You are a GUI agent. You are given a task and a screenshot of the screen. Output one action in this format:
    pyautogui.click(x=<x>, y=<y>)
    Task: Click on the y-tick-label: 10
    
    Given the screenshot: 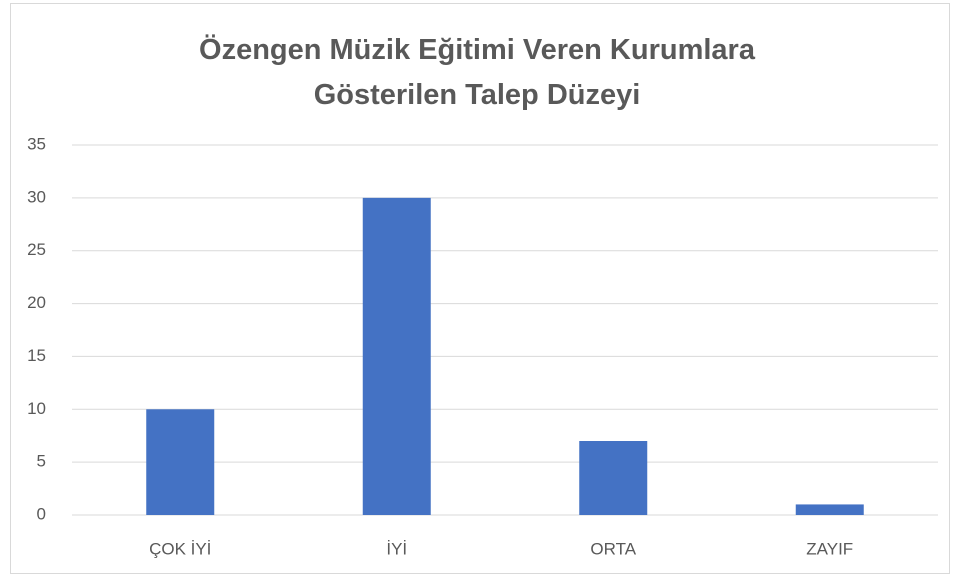 What is the action you would take?
    pyautogui.click(x=36, y=408)
    